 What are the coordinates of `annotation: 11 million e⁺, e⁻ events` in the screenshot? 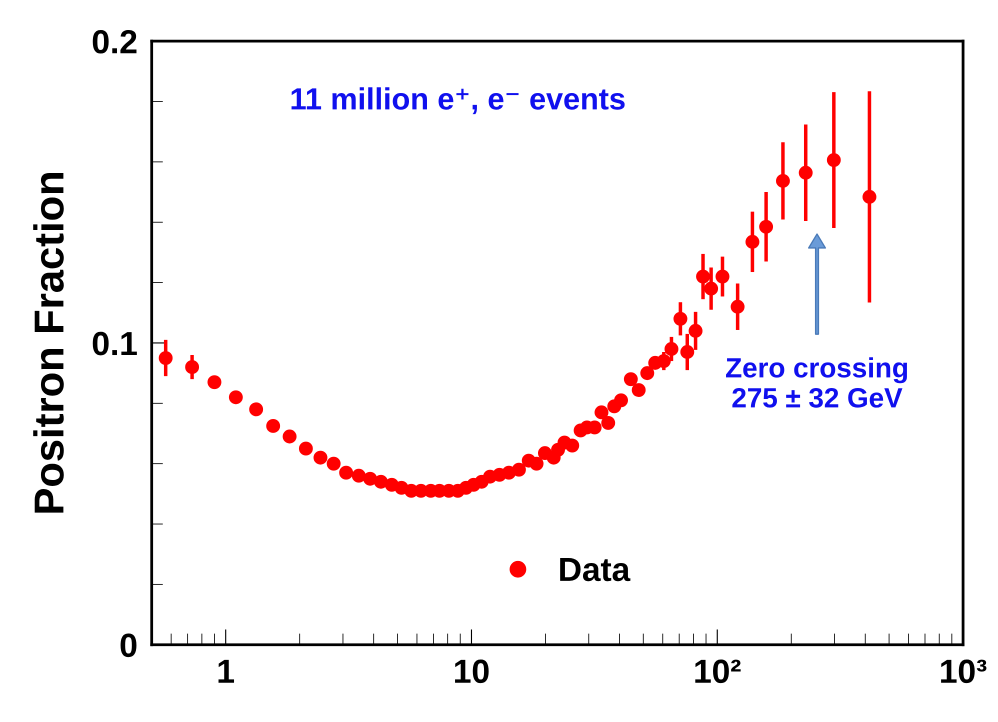 It's located at (458, 100).